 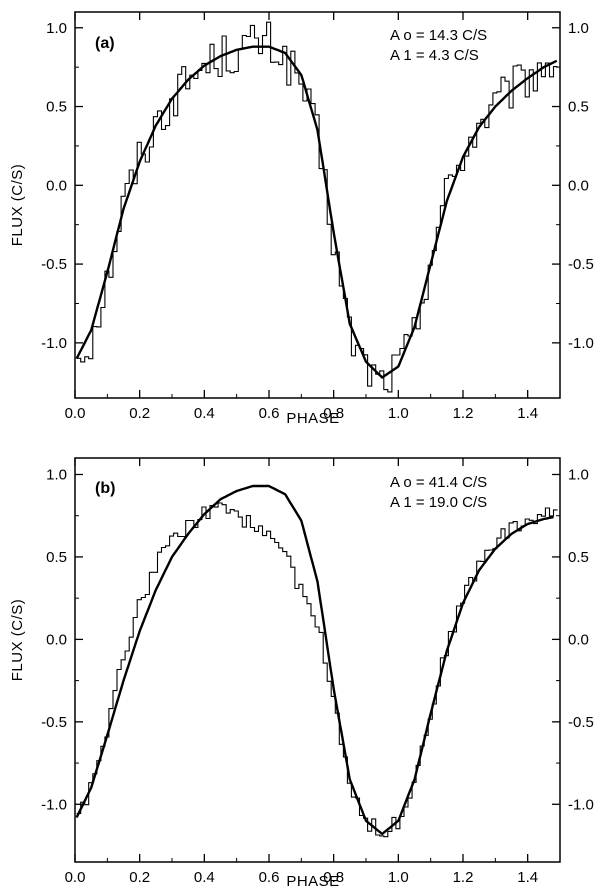 What do you see at coordinates (438, 35) in the screenshot?
I see `annotation-line-1: A o = 14.3 C/S` at bounding box center [438, 35].